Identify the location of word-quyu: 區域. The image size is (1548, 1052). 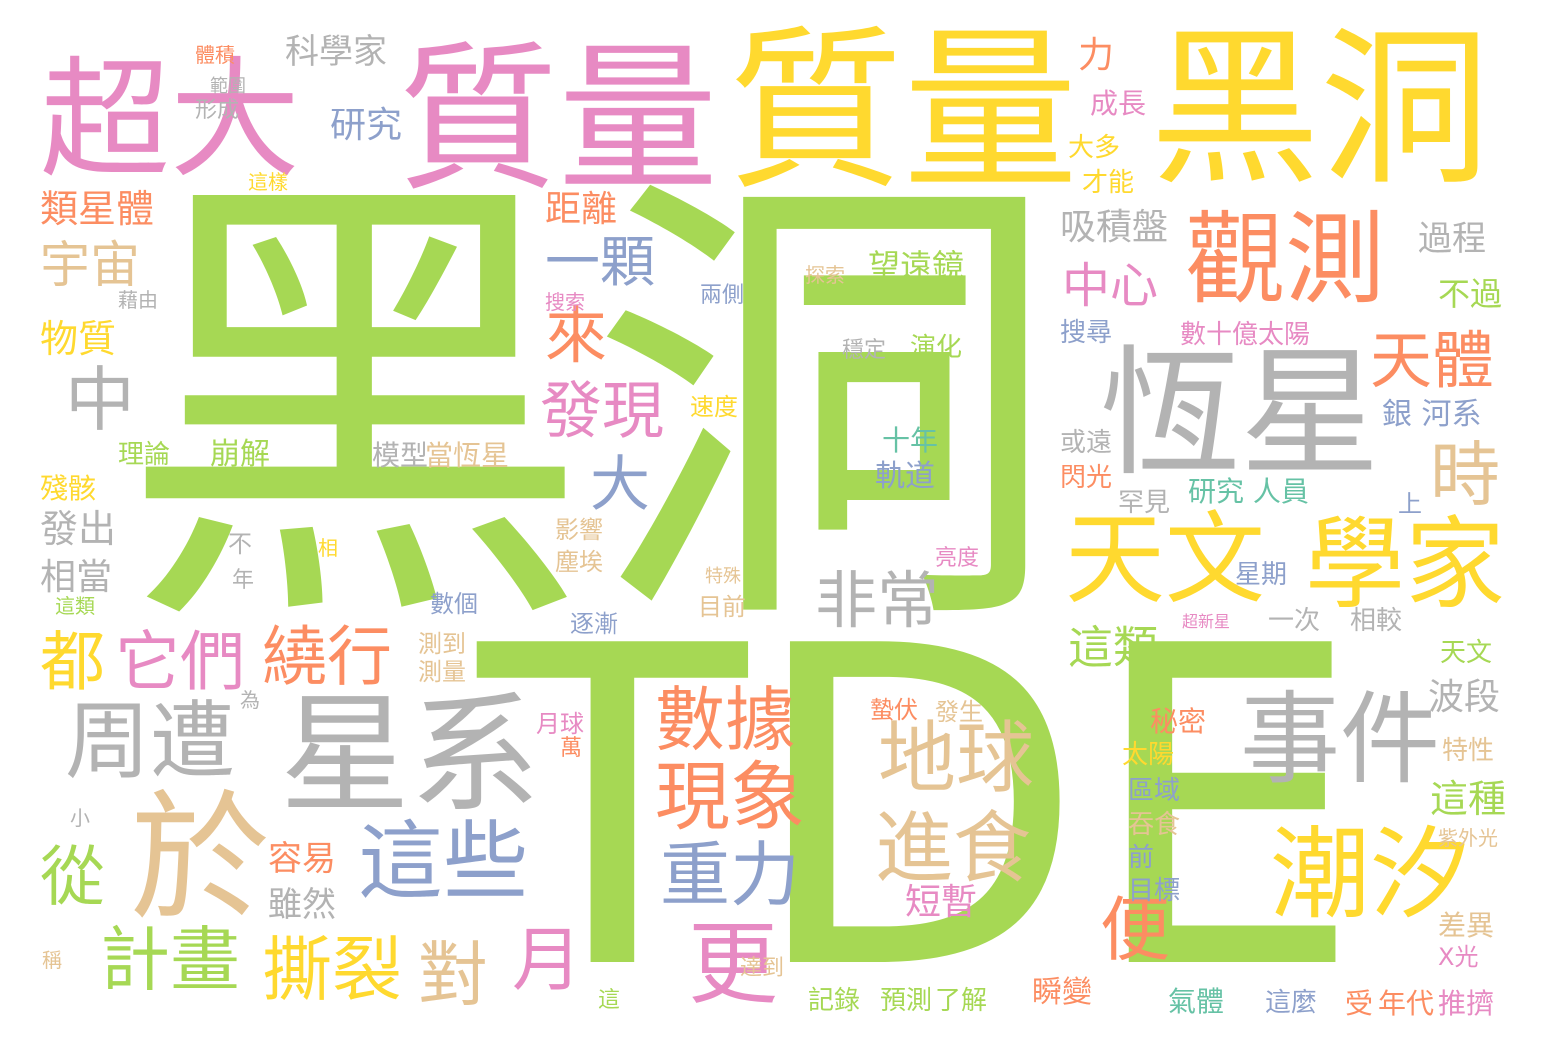
(1154, 791).